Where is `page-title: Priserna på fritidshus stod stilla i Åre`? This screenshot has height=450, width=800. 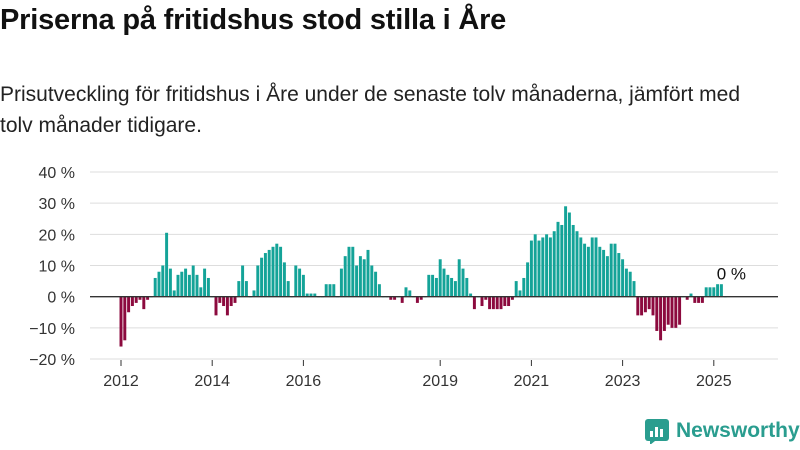 page-title: Priserna på fritidshus stod stilla i Åre is located at coordinates (253, 20).